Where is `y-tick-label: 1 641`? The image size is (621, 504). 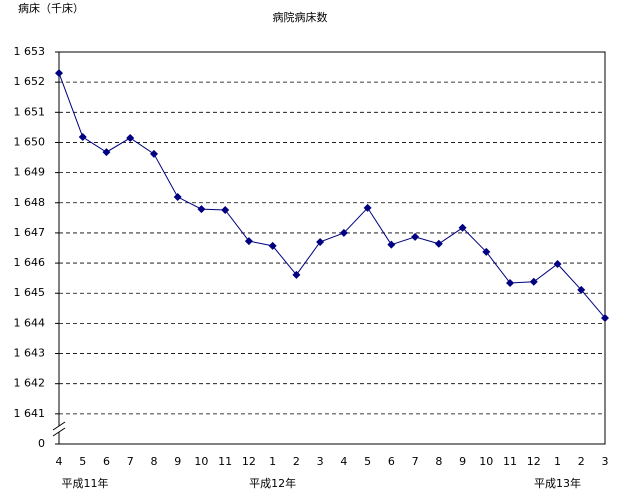
y-tick-label: 1 641 is located at coordinates (30, 413).